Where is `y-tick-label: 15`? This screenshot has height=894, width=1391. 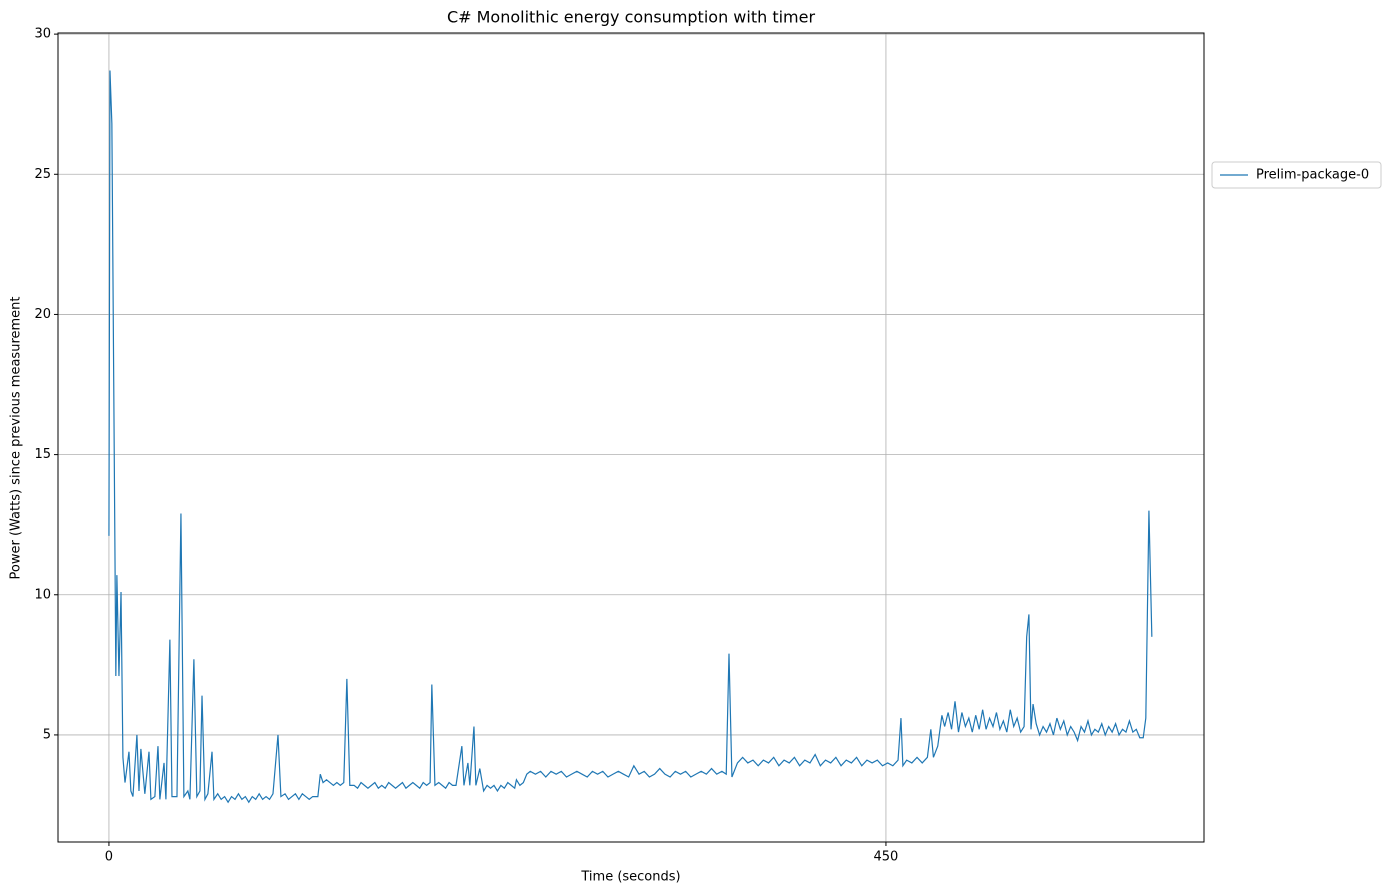 y-tick-label: 15 is located at coordinates (42, 454).